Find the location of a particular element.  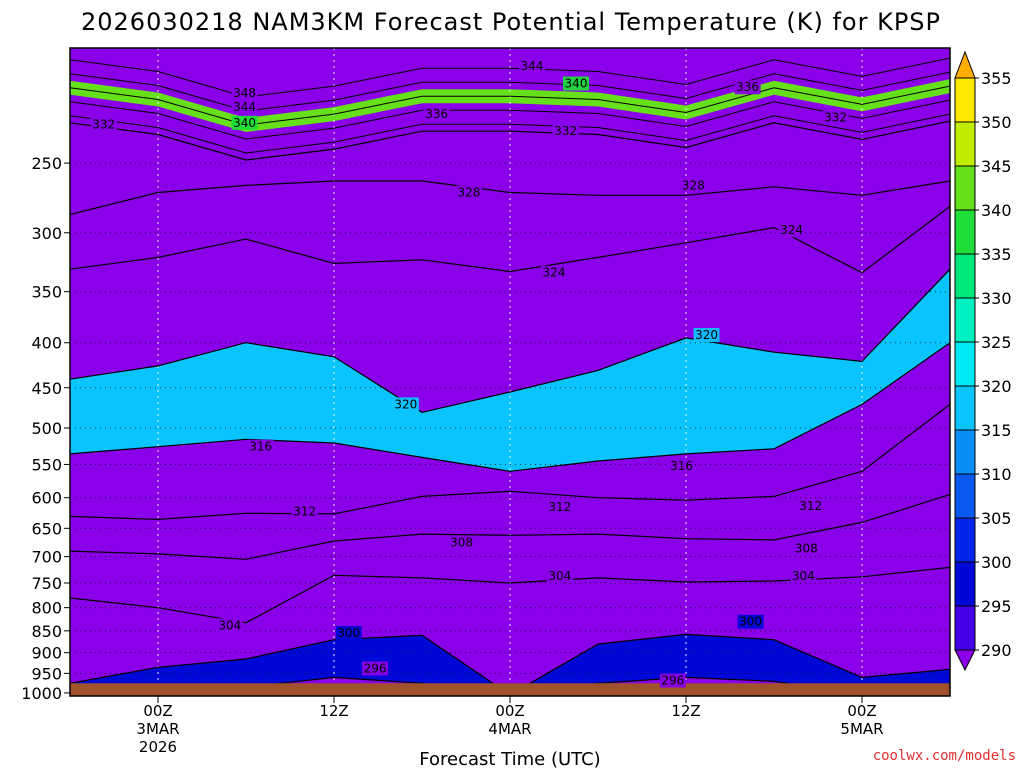

y-tick-label-700: 700 is located at coordinates (46, 557).